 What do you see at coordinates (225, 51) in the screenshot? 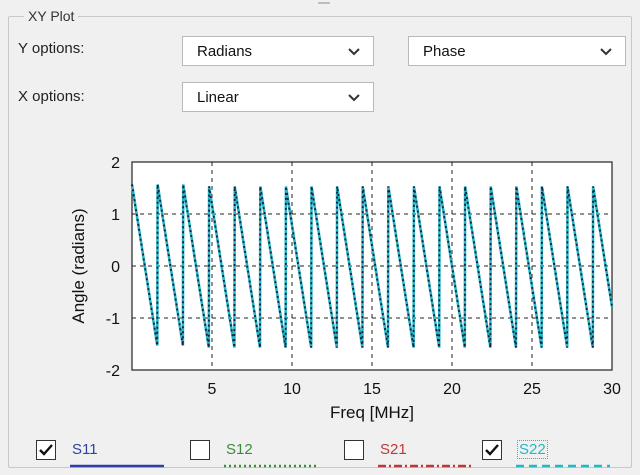
I see `y-unit-value: Radians` at bounding box center [225, 51].